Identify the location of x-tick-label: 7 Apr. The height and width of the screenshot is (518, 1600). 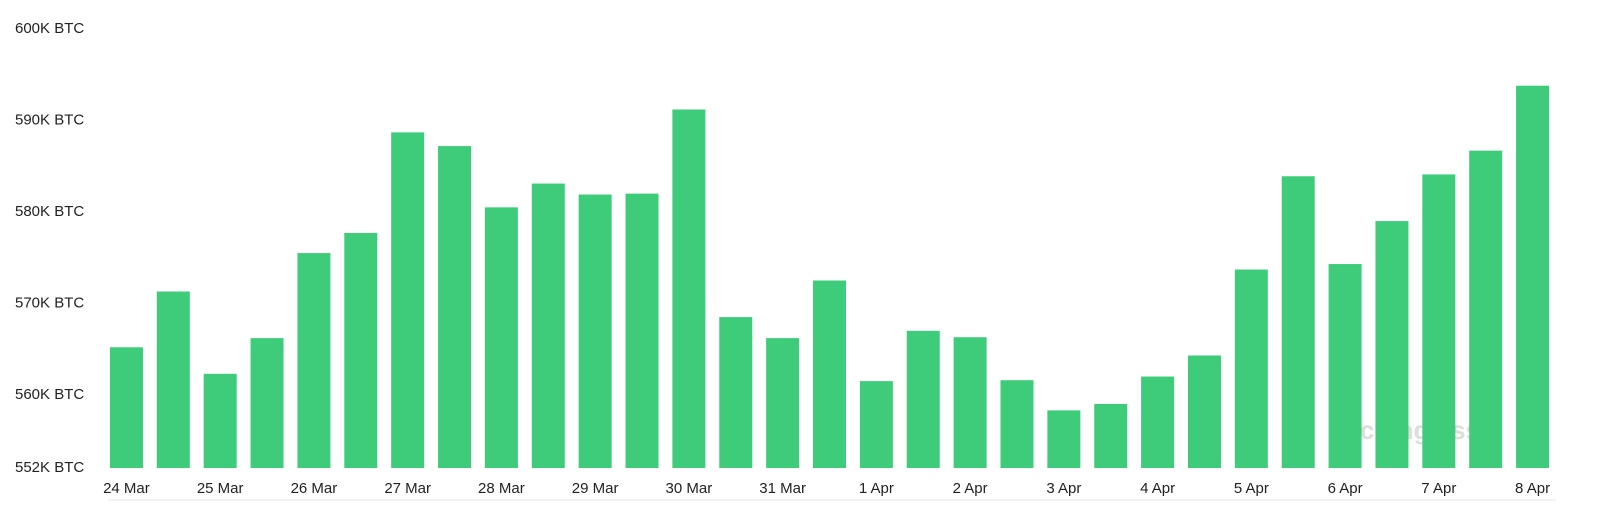
(1438, 488).